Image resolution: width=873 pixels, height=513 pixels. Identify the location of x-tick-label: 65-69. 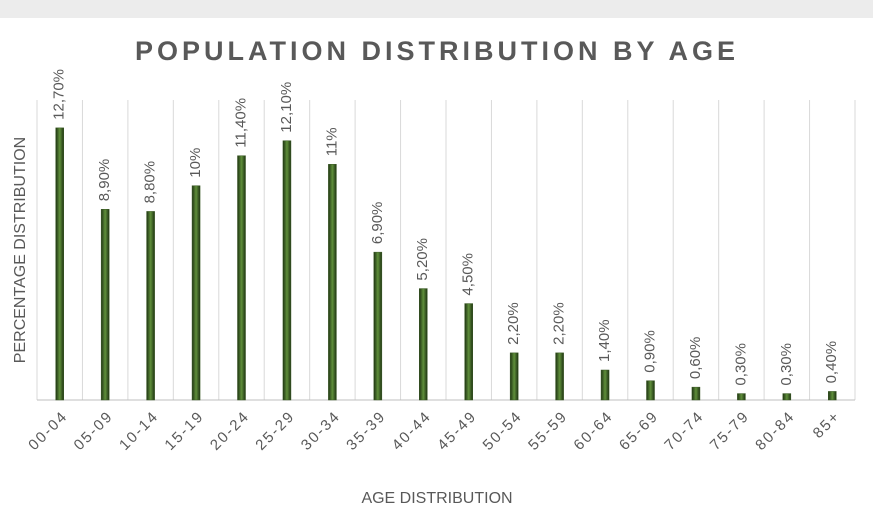
(639, 431).